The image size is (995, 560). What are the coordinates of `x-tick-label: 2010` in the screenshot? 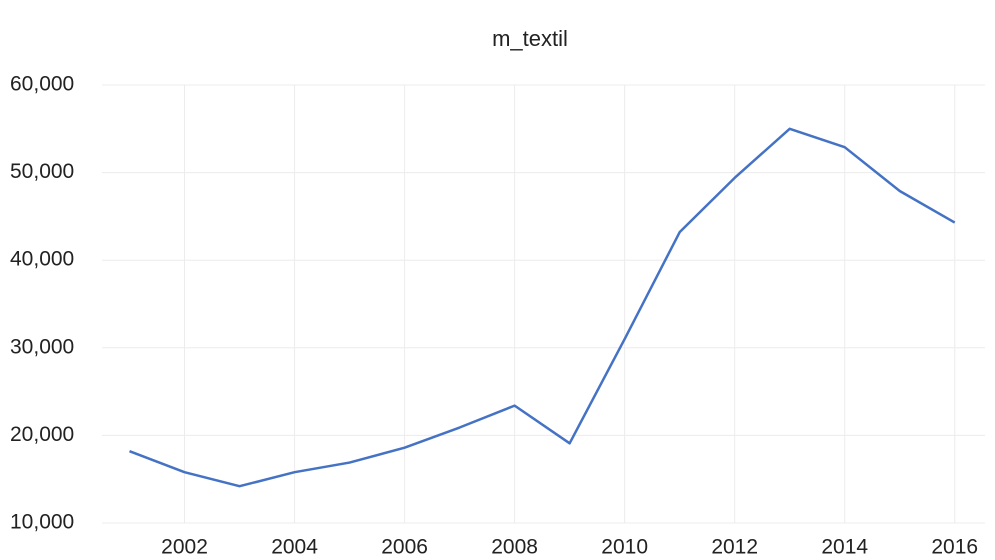 It's located at (624, 547).